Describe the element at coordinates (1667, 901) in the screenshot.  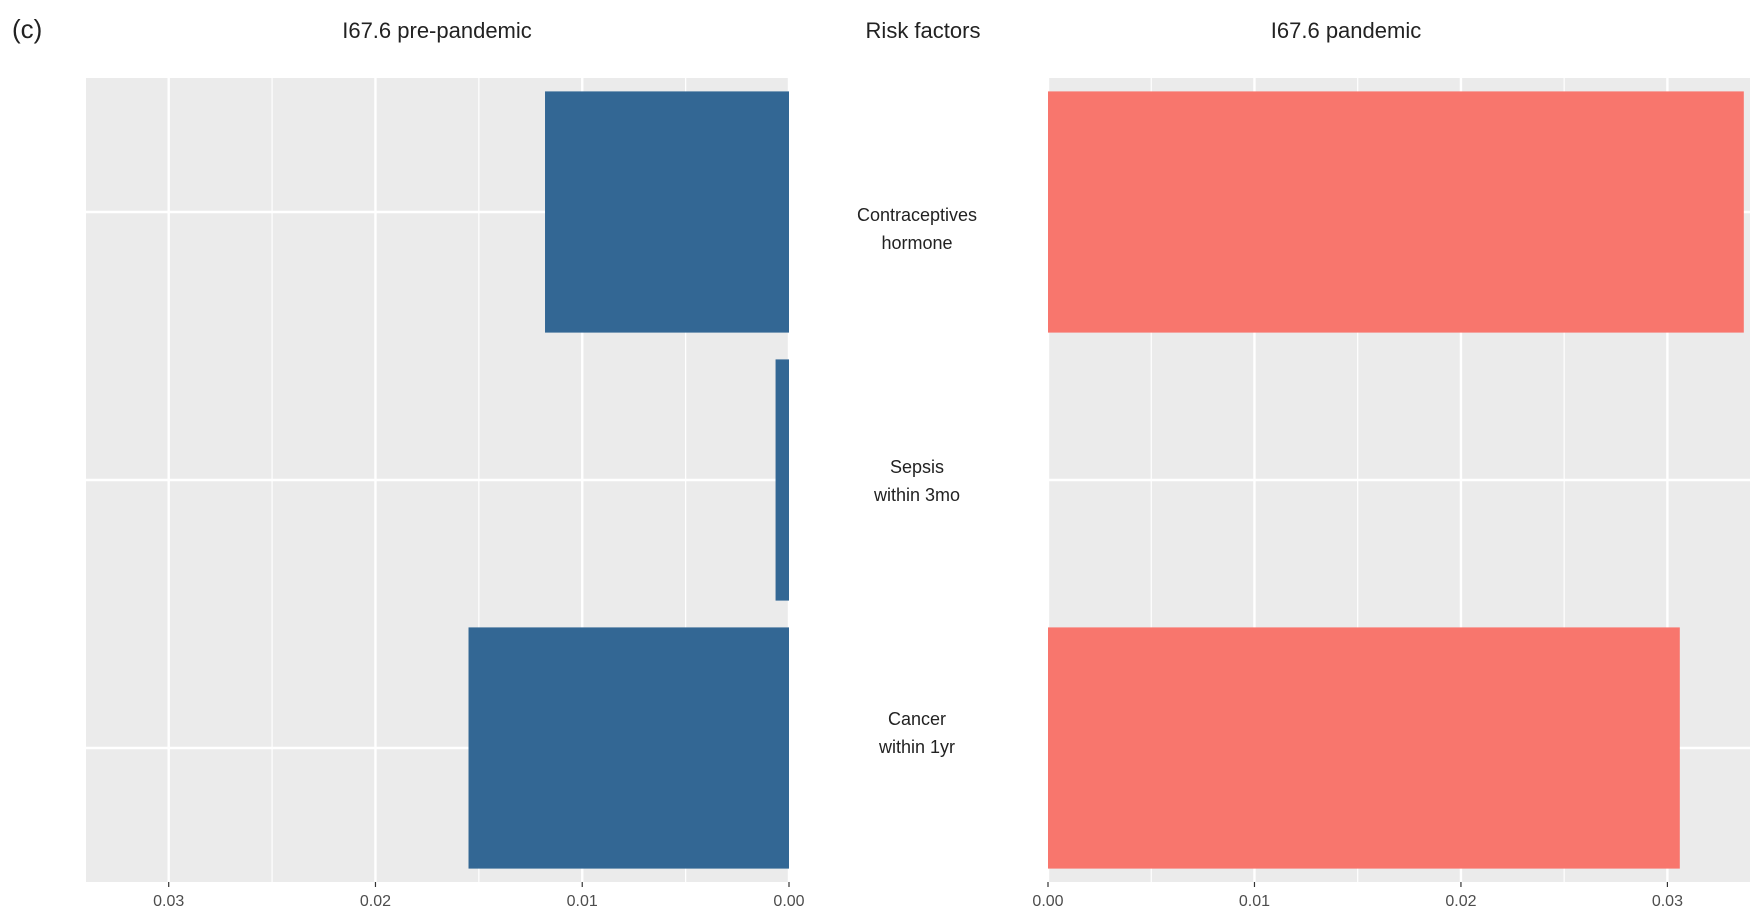
I see `right-tick-label: 0.03` at that location.